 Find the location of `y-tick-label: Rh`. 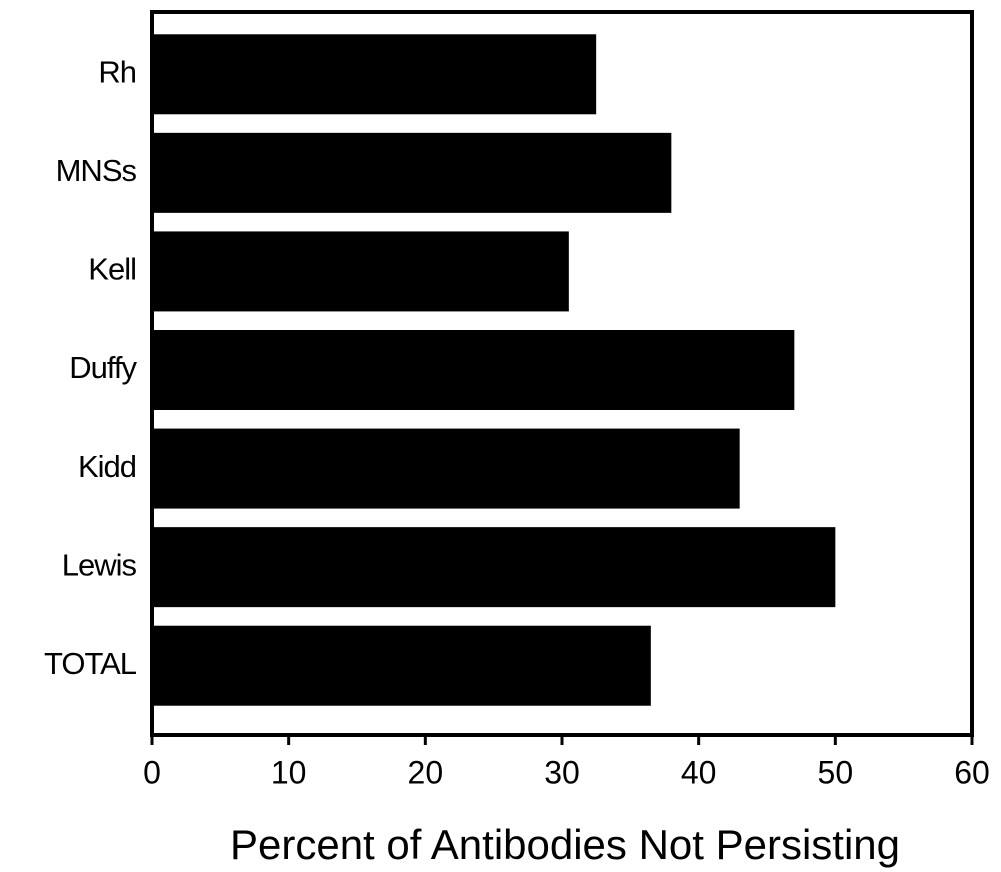

y-tick-label: Rh is located at coordinates (117, 71).